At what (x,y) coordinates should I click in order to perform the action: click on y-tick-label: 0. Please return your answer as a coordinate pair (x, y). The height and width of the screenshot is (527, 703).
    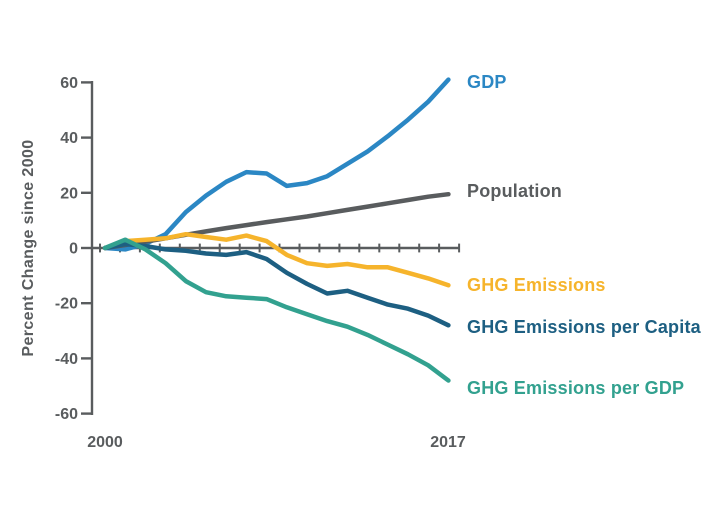
    Looking at the image, I should click on (73, 249).